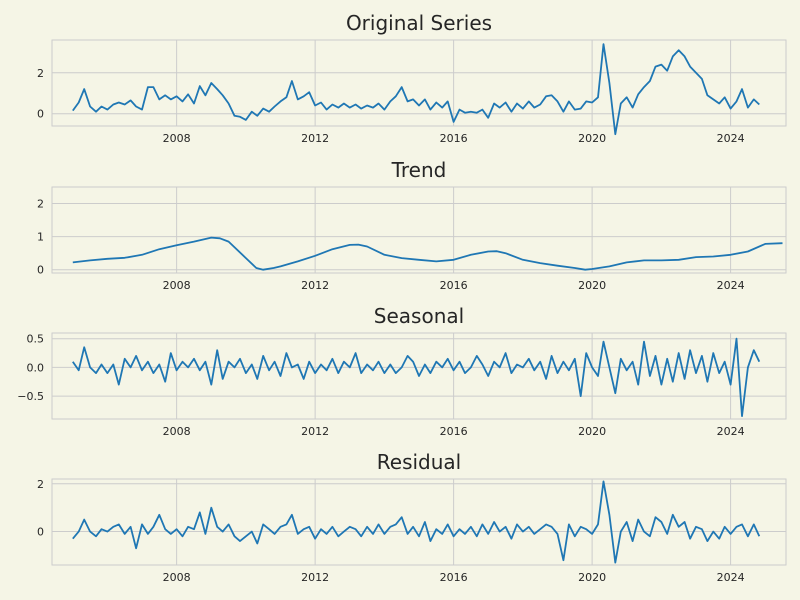 This screenshot has width=800, height=600. What do you see at coordinates (419, 316) in the screenshot?
I see `panel-title: Seasonal` at bounding box center [419, 316].